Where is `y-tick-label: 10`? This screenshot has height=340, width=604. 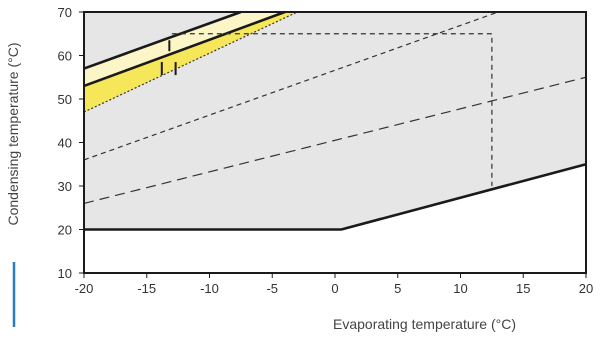
y-tick-label: 10 is located at coordinates (65, 273).